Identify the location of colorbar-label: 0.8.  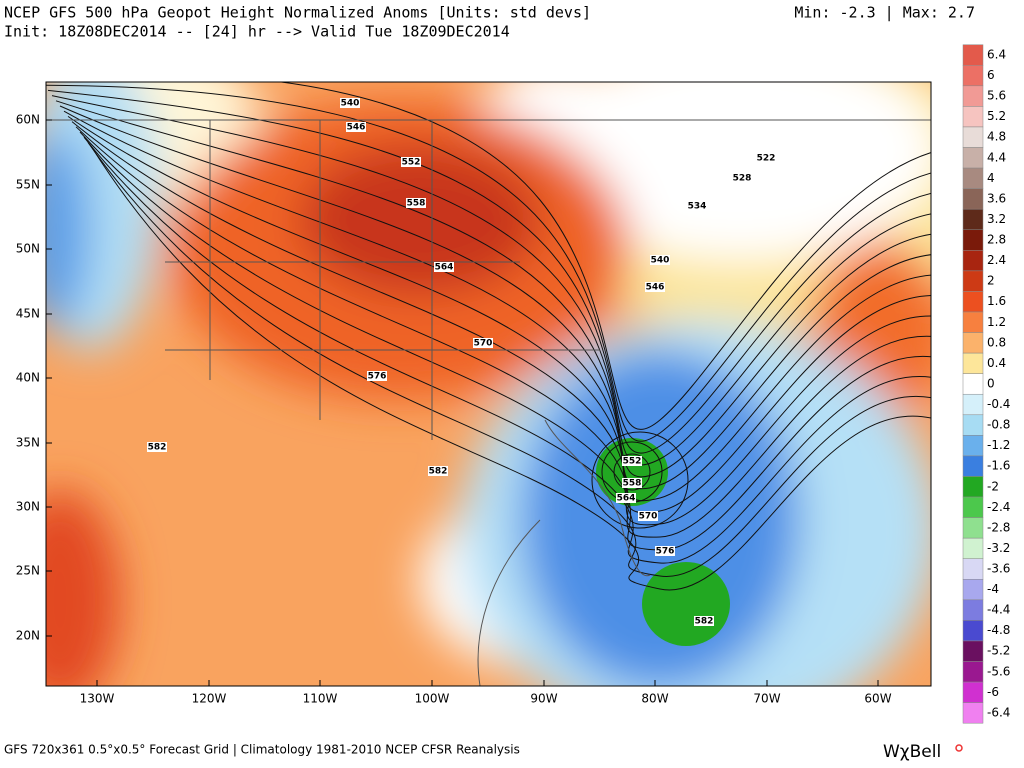
(996, 342).